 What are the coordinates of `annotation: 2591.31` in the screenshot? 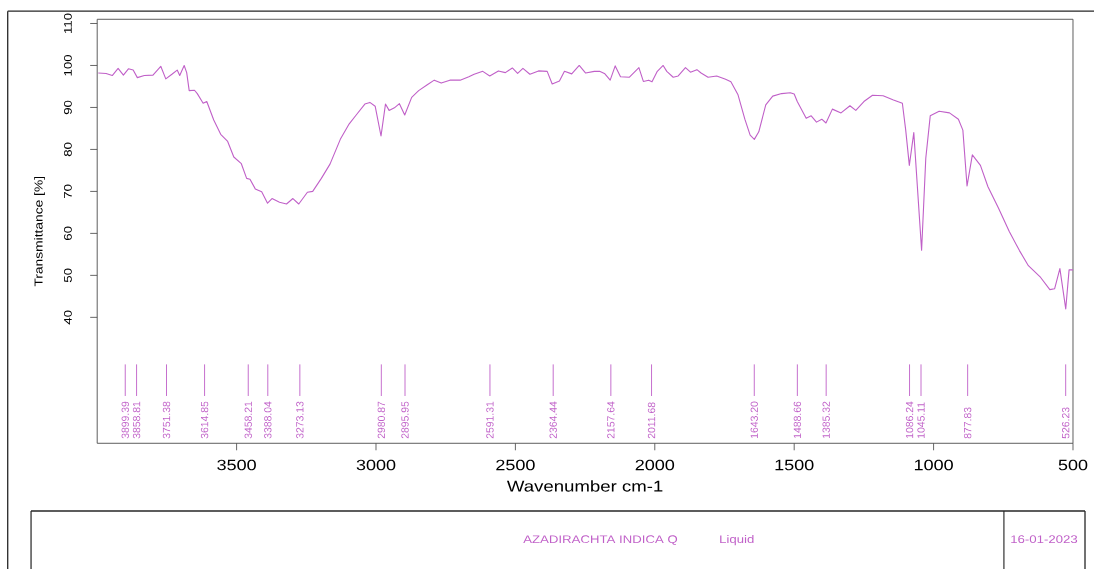 It's located at (490, 420).